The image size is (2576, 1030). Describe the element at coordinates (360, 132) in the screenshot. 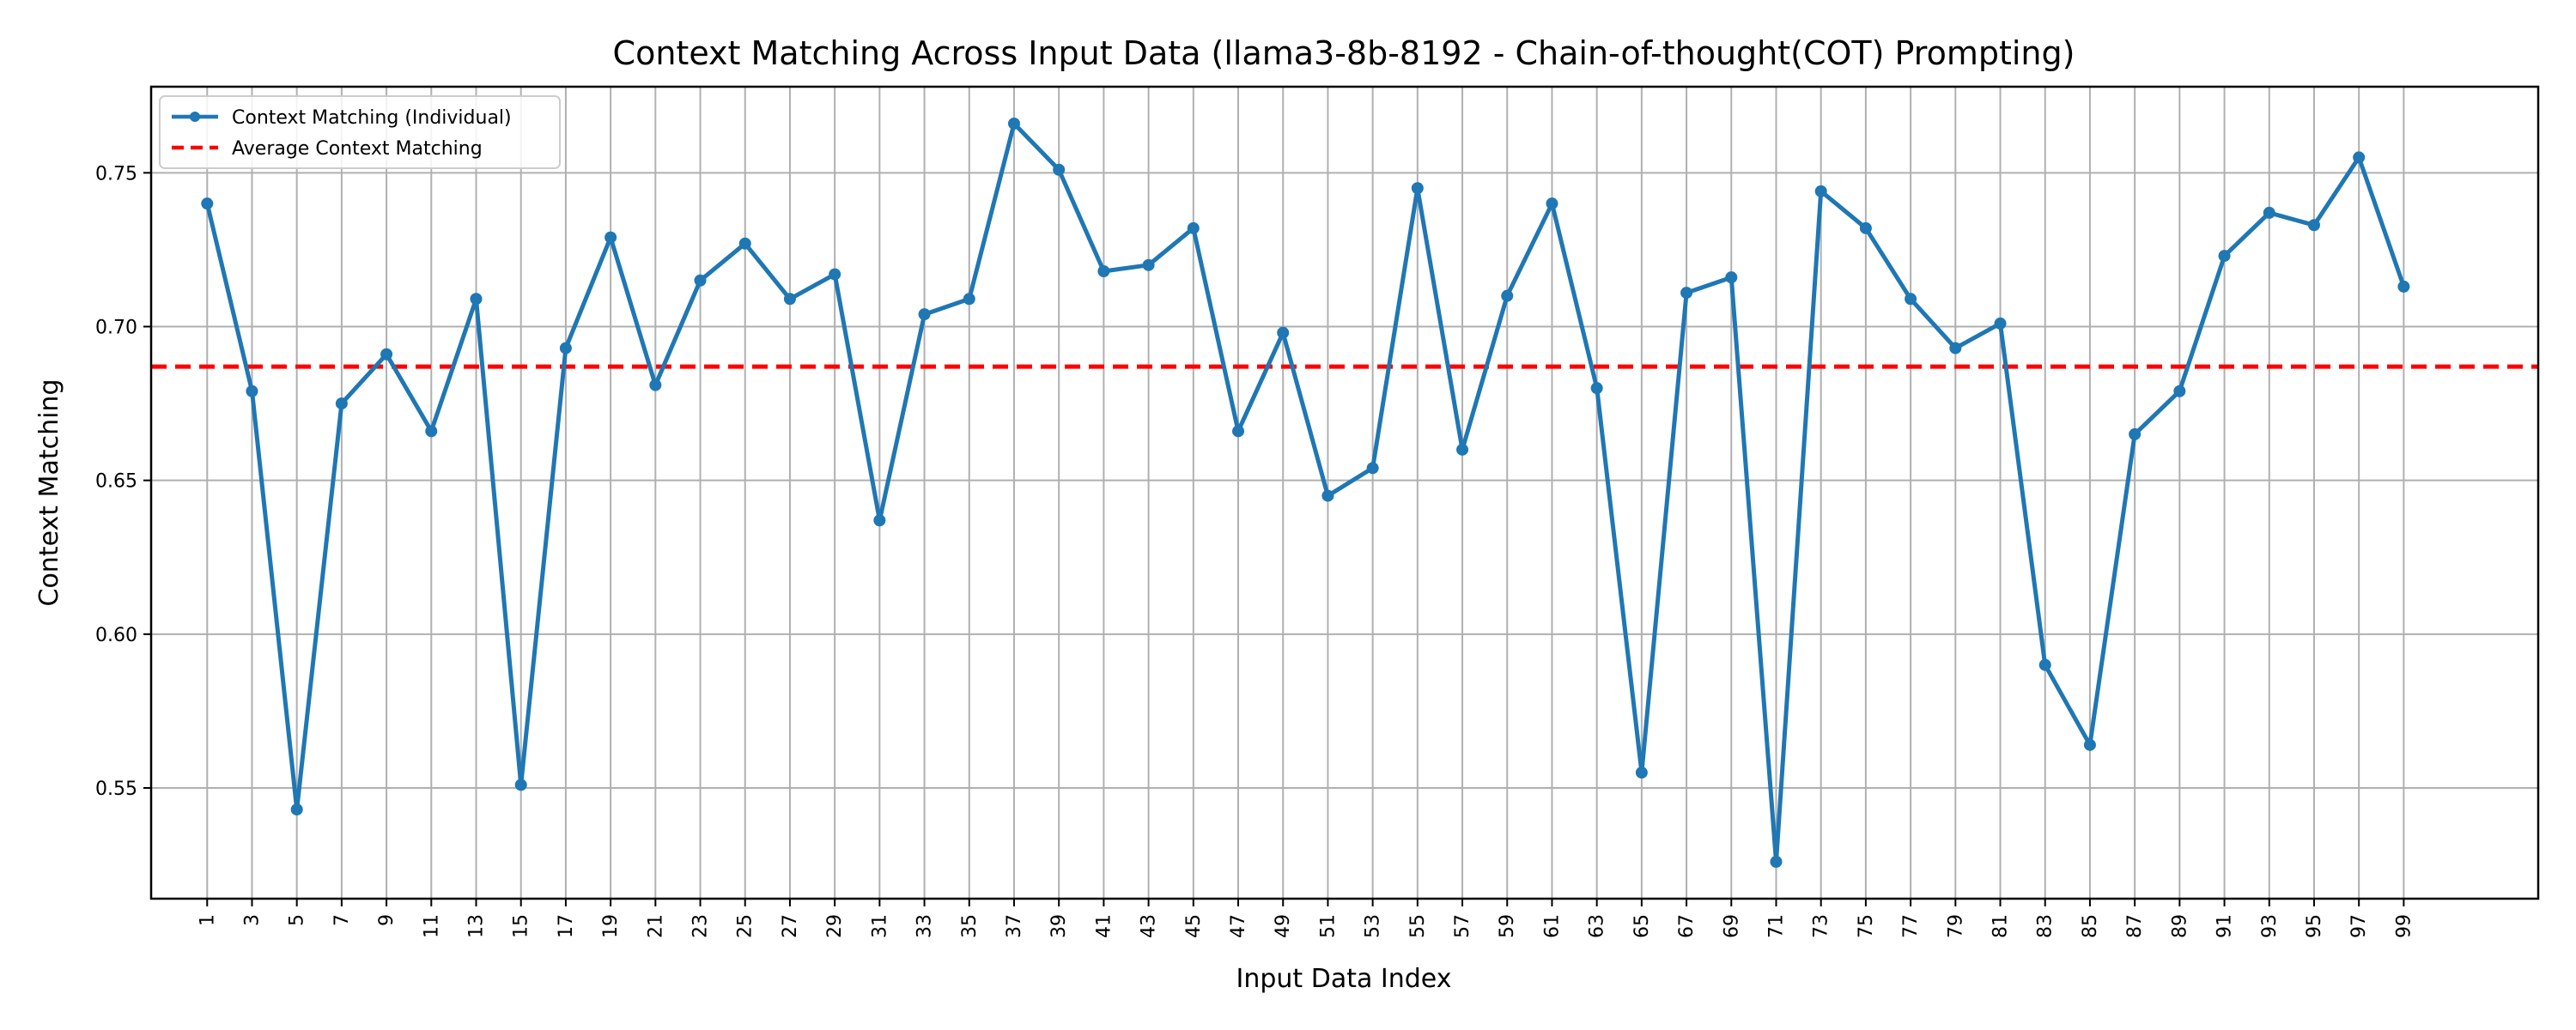

I see `legend-box` at that location.